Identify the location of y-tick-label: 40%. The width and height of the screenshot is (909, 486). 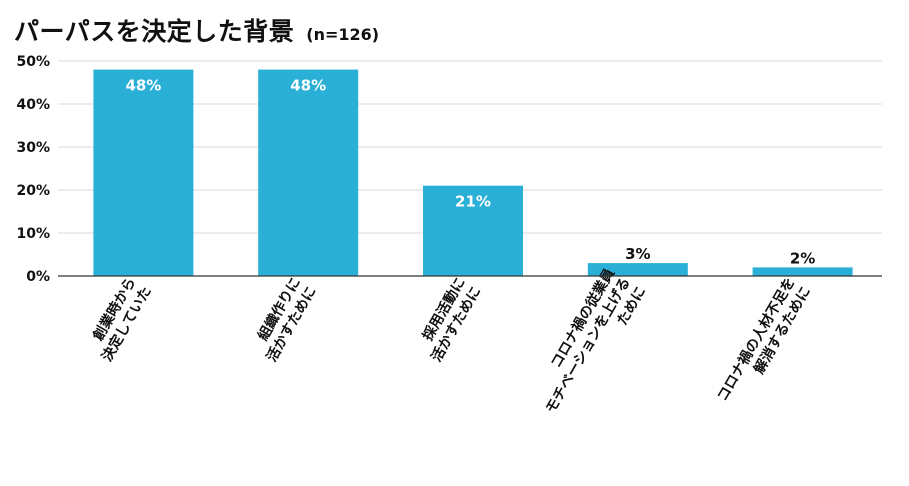
(33, 105).